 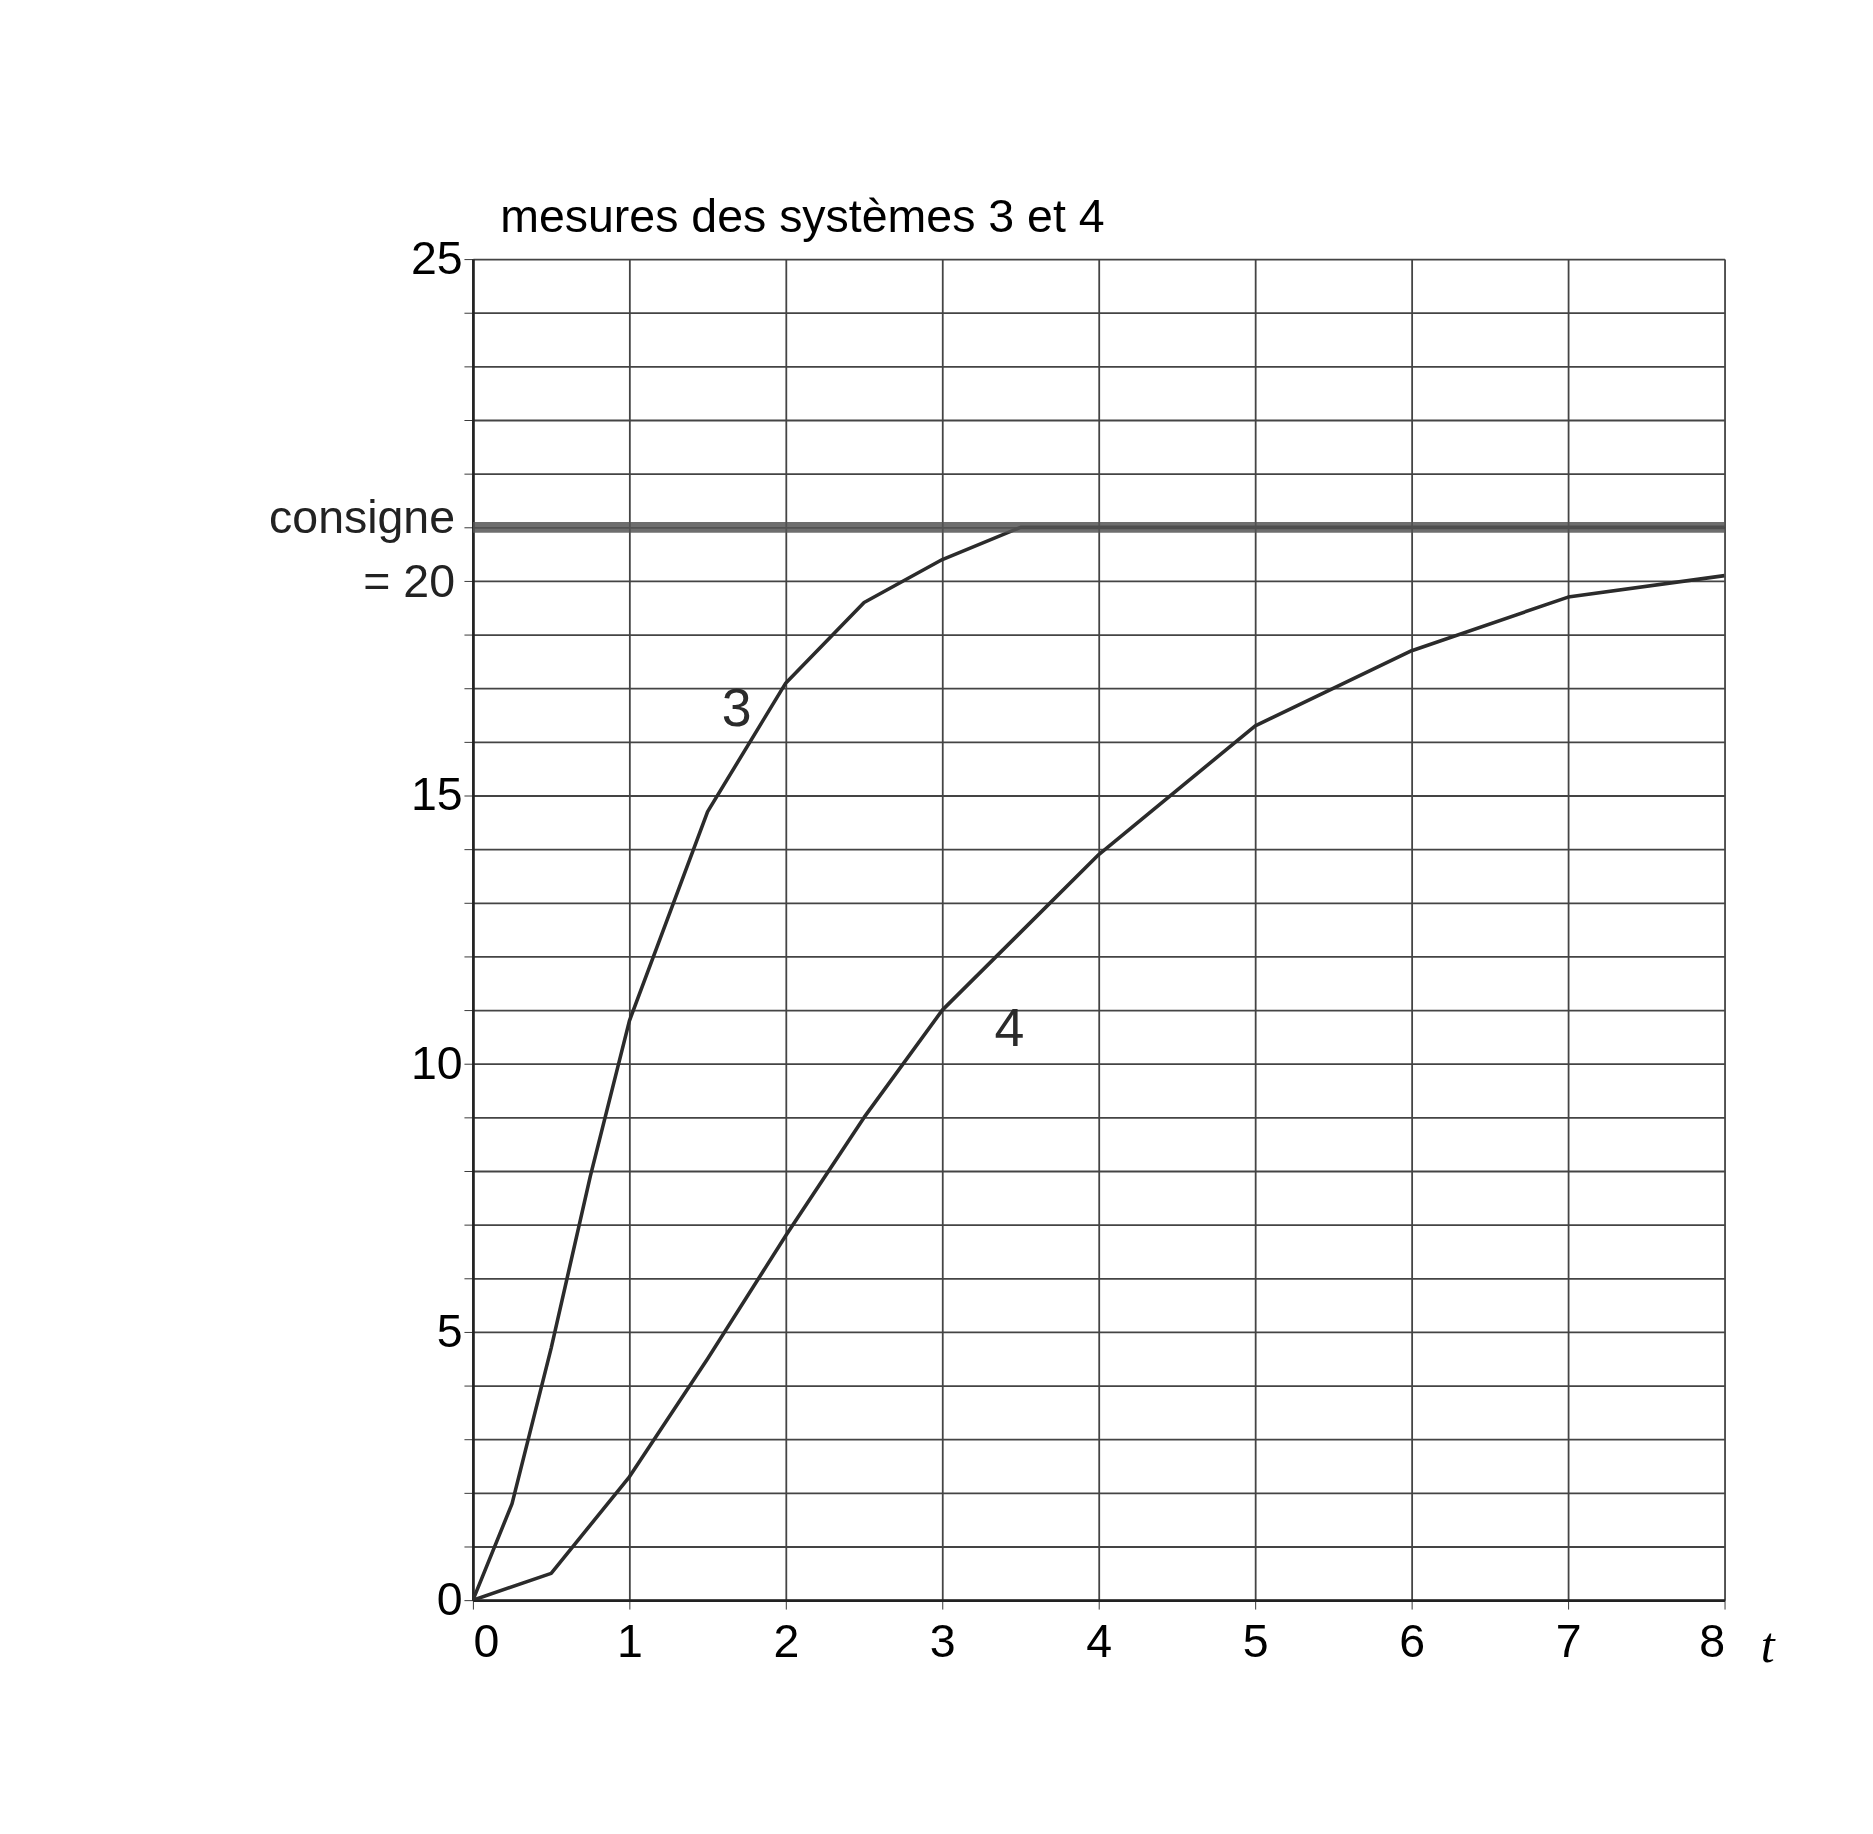 What do you see at coordinates (436, 794) in the screenshot?
I see `y-tick-label: 15` at bounding box center [436, 794].